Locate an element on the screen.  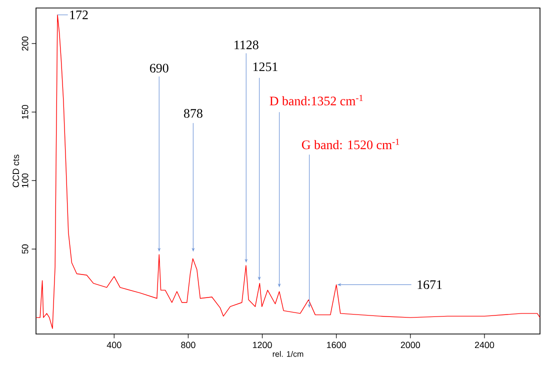
y-axis-title: CCD cts is located at coordinates (16, 171).